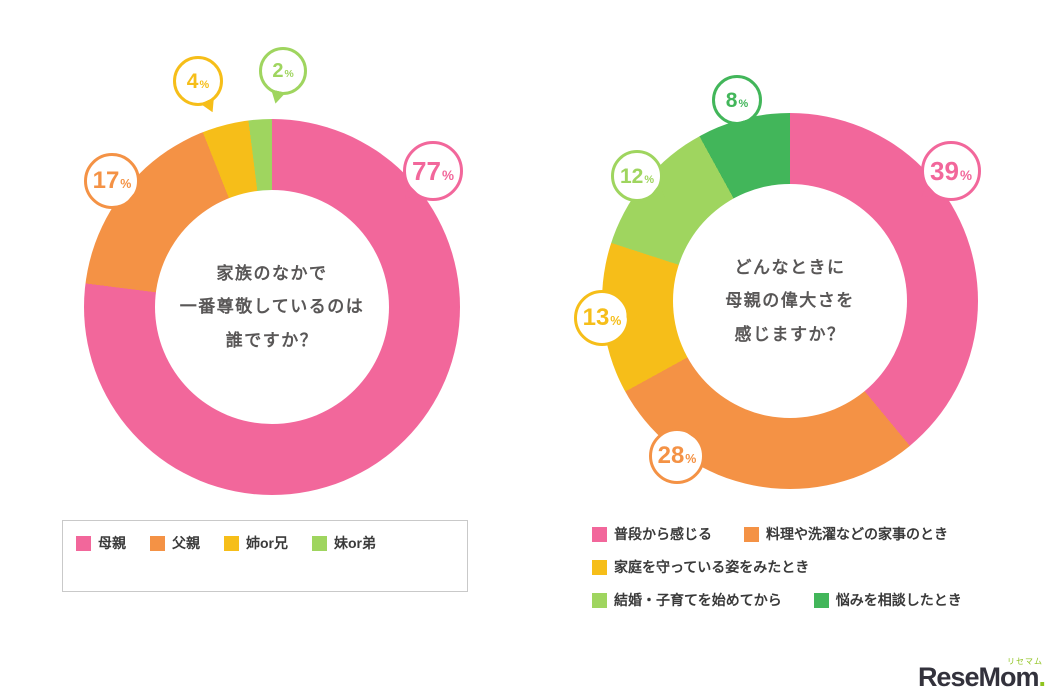  Describe the element at coordinates (731, 100) in the screenshot. I see `percent-value: 8` at that location.